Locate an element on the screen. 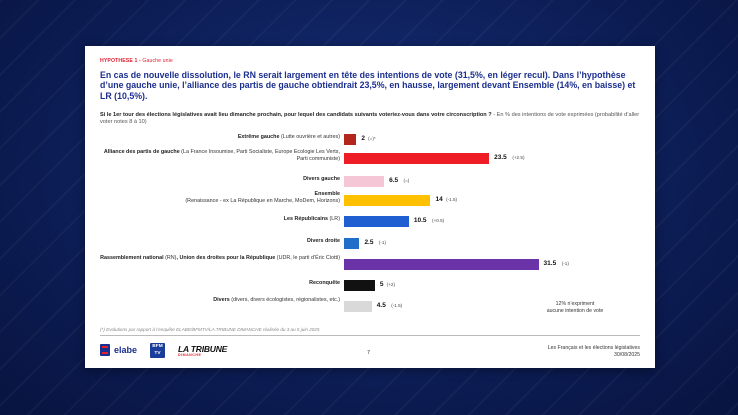 This screenshot has width=738, height=415. hypothesis-title: HYPOTHESE 1 - is located at coordinates (120, 61).